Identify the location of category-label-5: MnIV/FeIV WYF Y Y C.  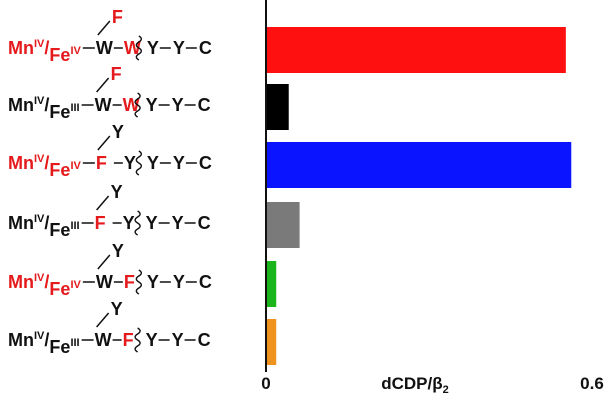
(110, 270).